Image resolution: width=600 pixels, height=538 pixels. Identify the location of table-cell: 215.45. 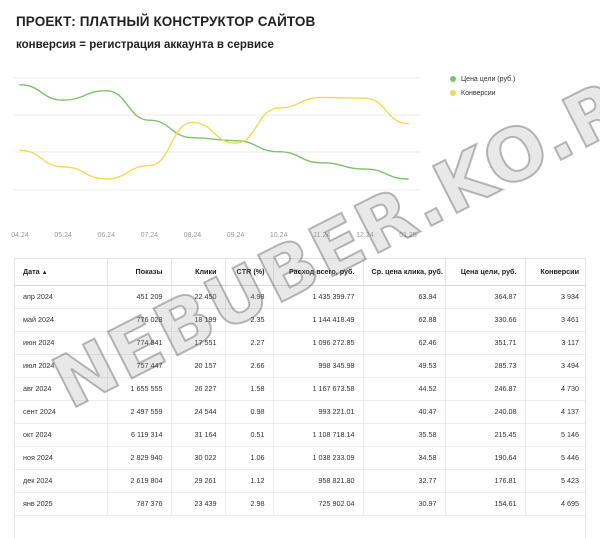
(485, 435).